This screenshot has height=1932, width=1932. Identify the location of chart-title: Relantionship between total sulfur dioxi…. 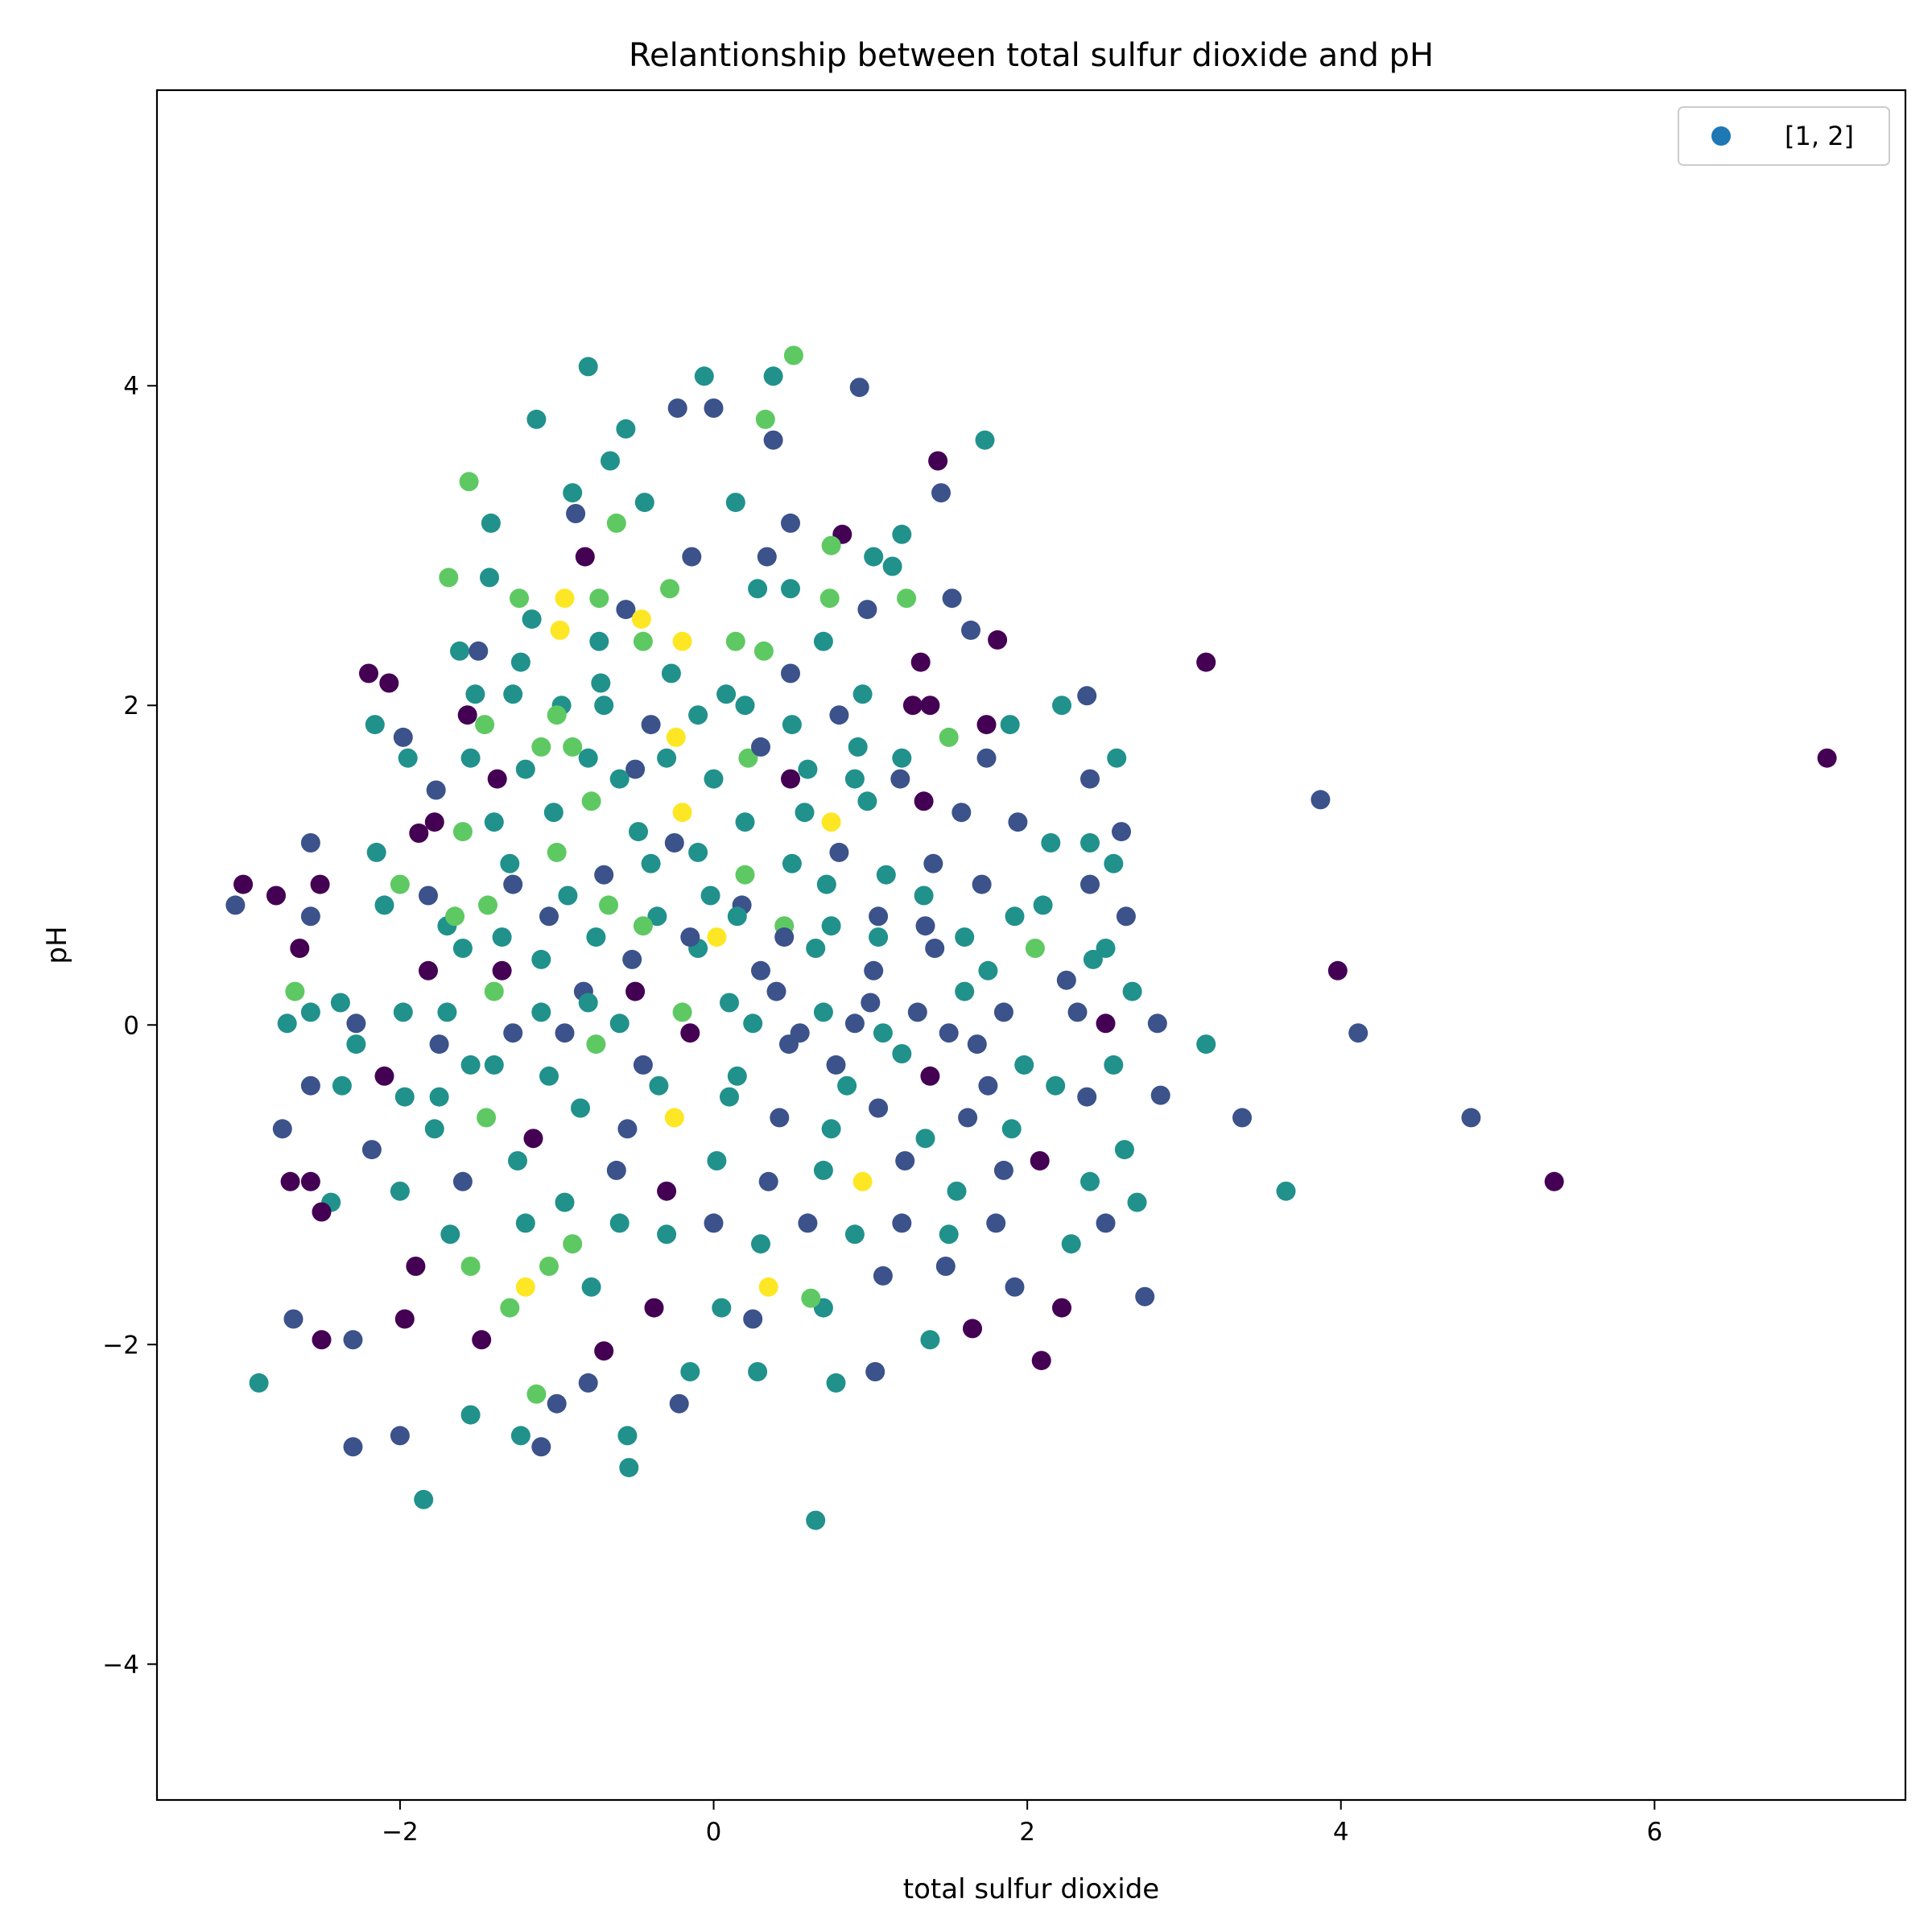
(1031, 55).